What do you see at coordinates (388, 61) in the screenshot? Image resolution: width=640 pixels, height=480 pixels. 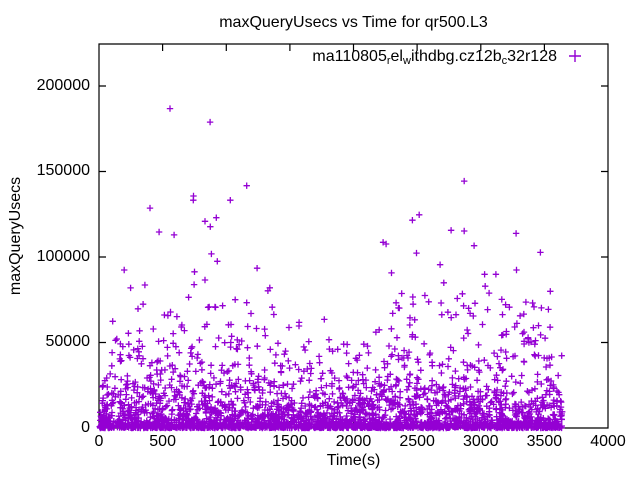 I see `legend-label-segment: r` at bounding box center [388, 61].